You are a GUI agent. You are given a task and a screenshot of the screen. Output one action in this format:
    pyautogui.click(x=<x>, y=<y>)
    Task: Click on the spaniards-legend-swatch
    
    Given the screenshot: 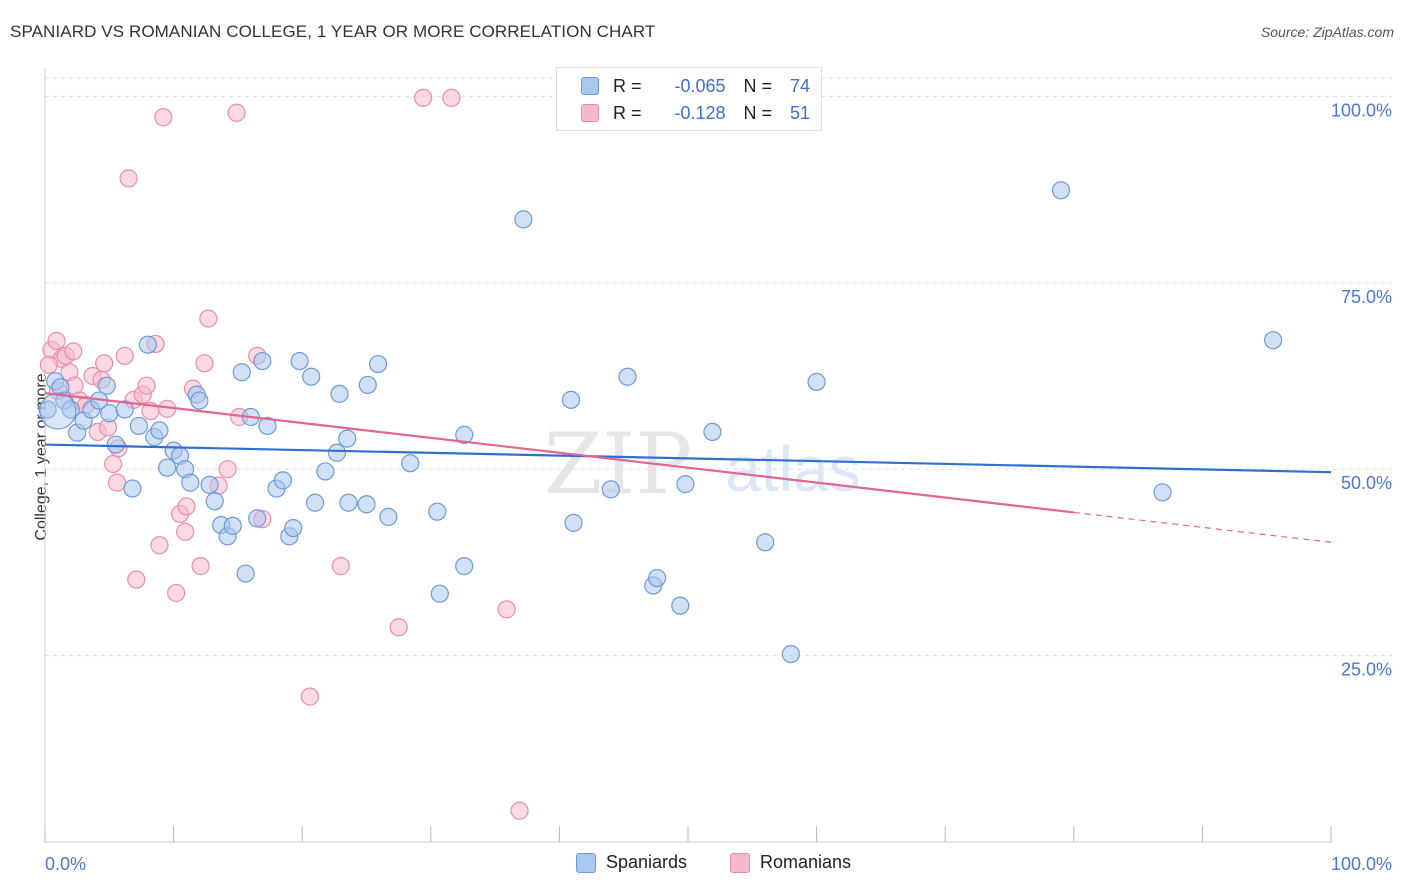 What is the action you would take?
    pyautogui.click(x=586, y=862)
    